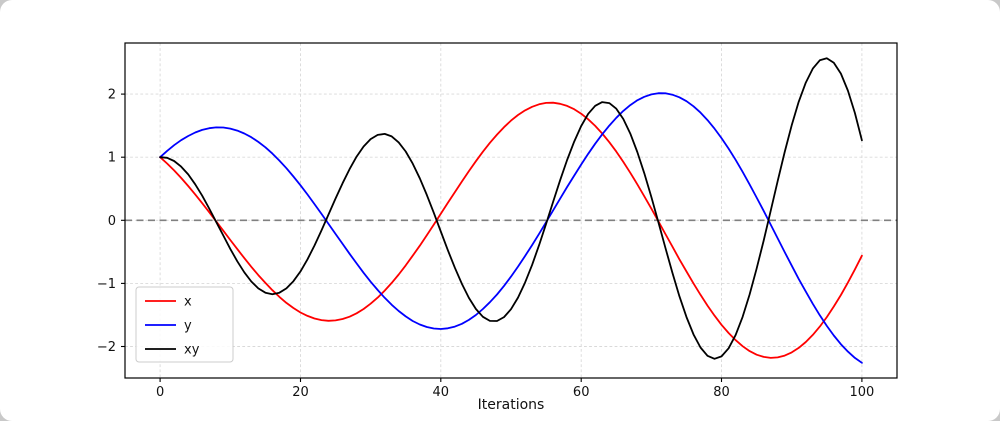  What do you see at coordinates (441, 392) in the screenshot?
I see `x-tick-label: 40` at bounding box center [441, 392].